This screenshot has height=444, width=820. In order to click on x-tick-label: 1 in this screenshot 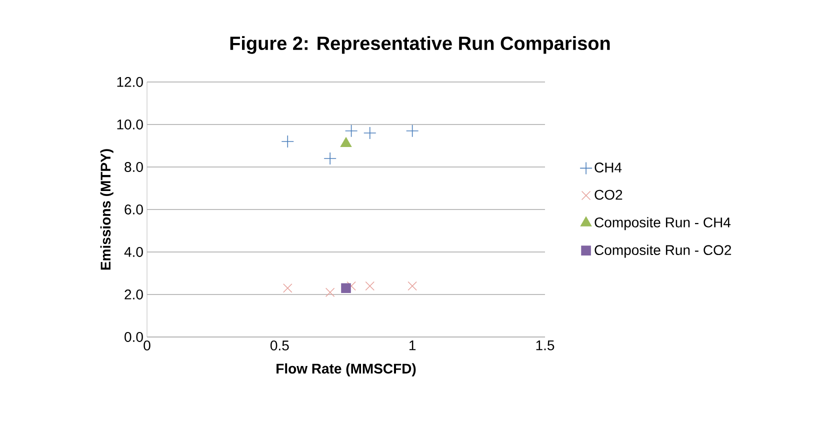, I will do `click(413, 345)`.